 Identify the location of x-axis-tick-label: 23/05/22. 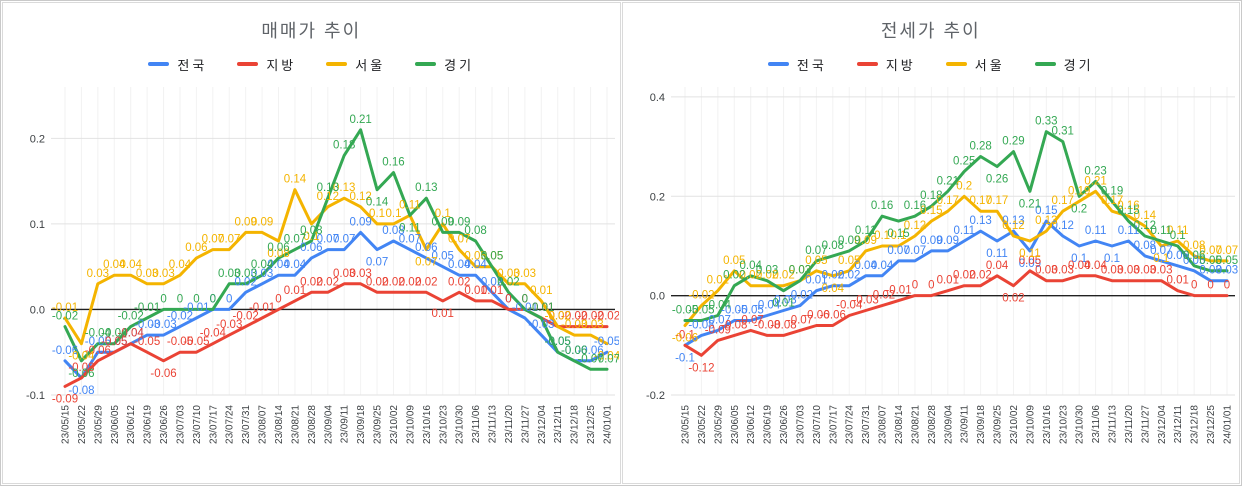
(702, 424).